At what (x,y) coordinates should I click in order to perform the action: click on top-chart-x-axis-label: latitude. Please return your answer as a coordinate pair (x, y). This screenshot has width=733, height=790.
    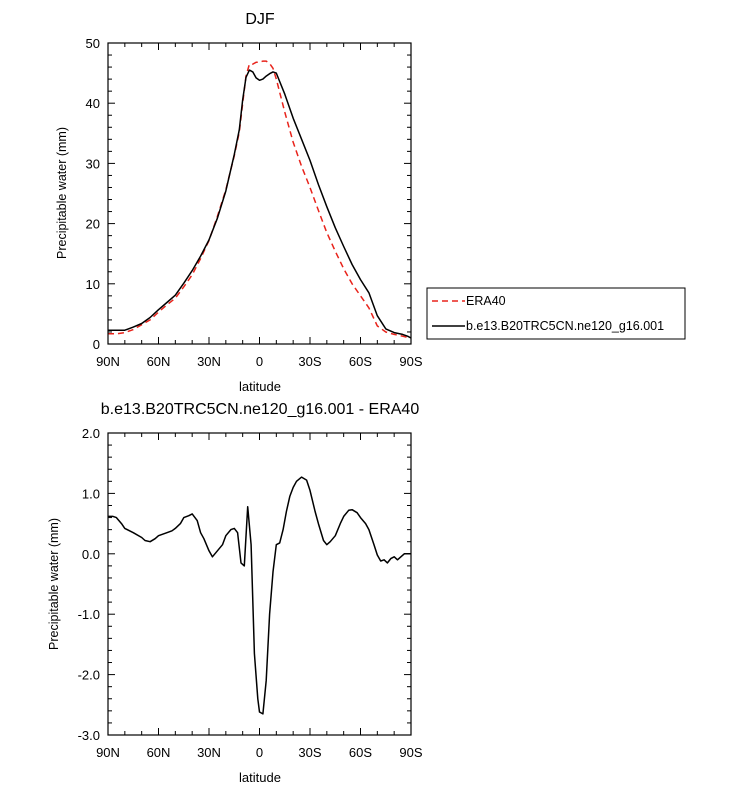
    Looking at the image, I should click on (260, 386).